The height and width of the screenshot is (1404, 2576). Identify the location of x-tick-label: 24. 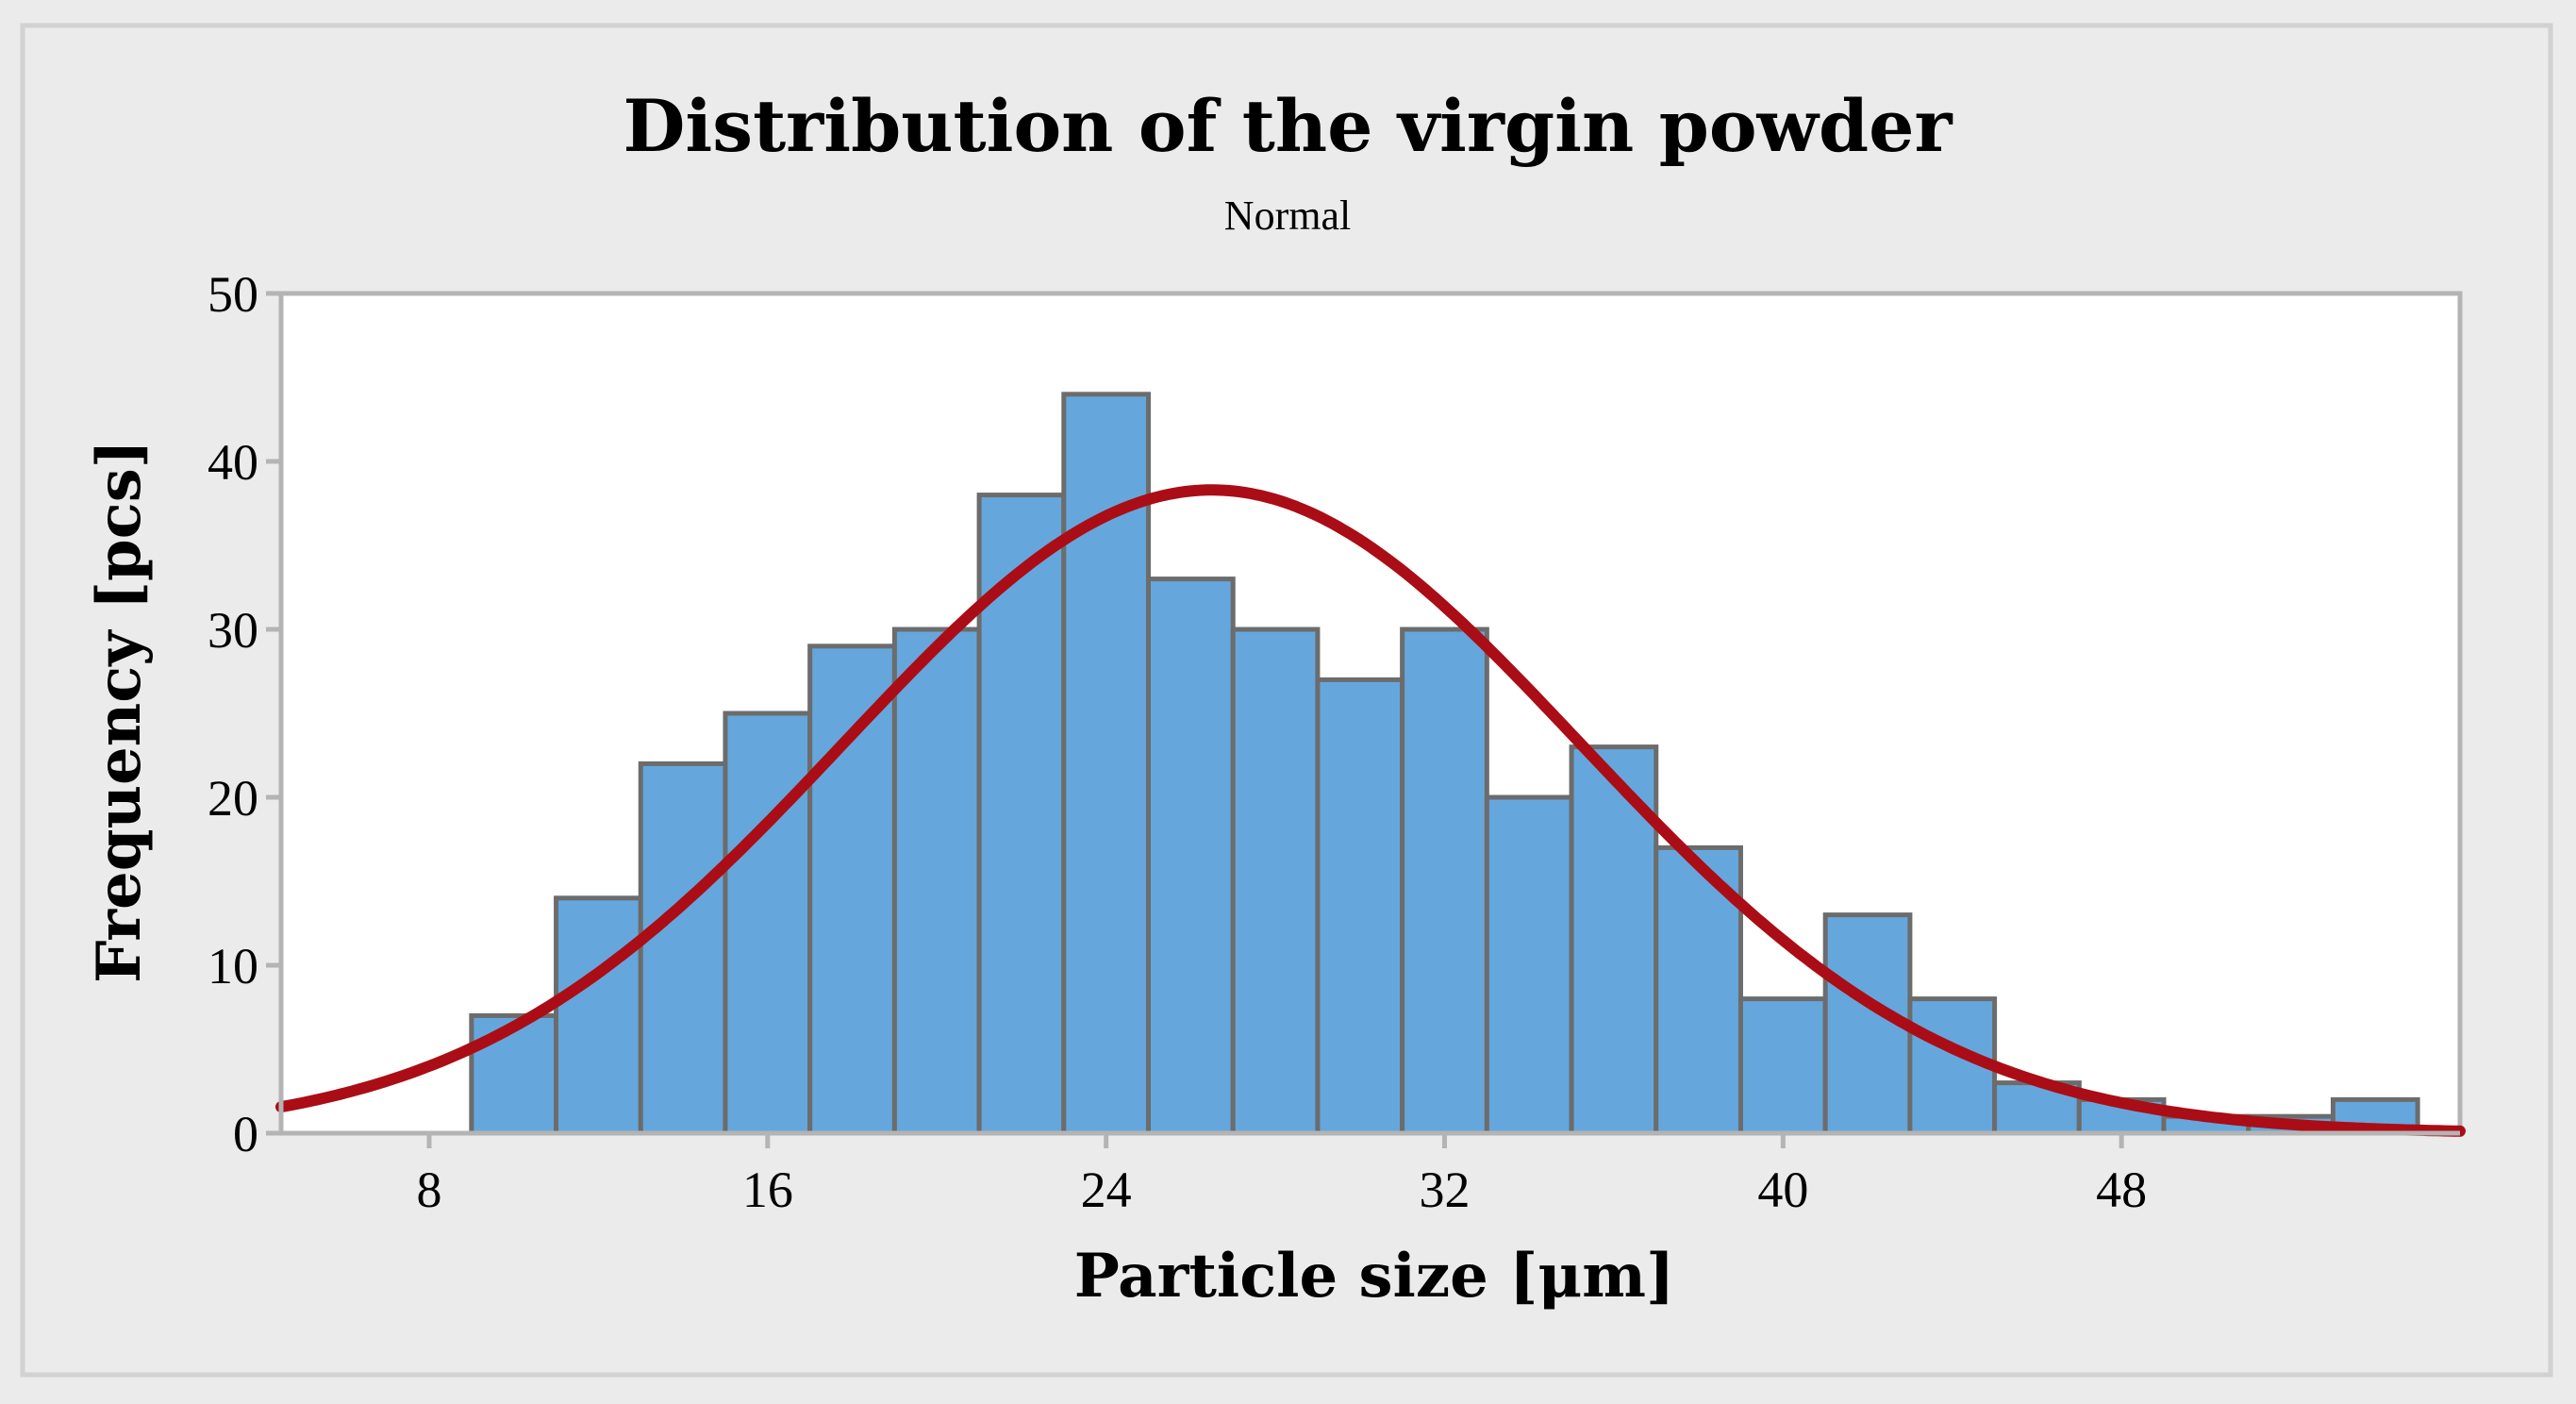
(1107, 1190).